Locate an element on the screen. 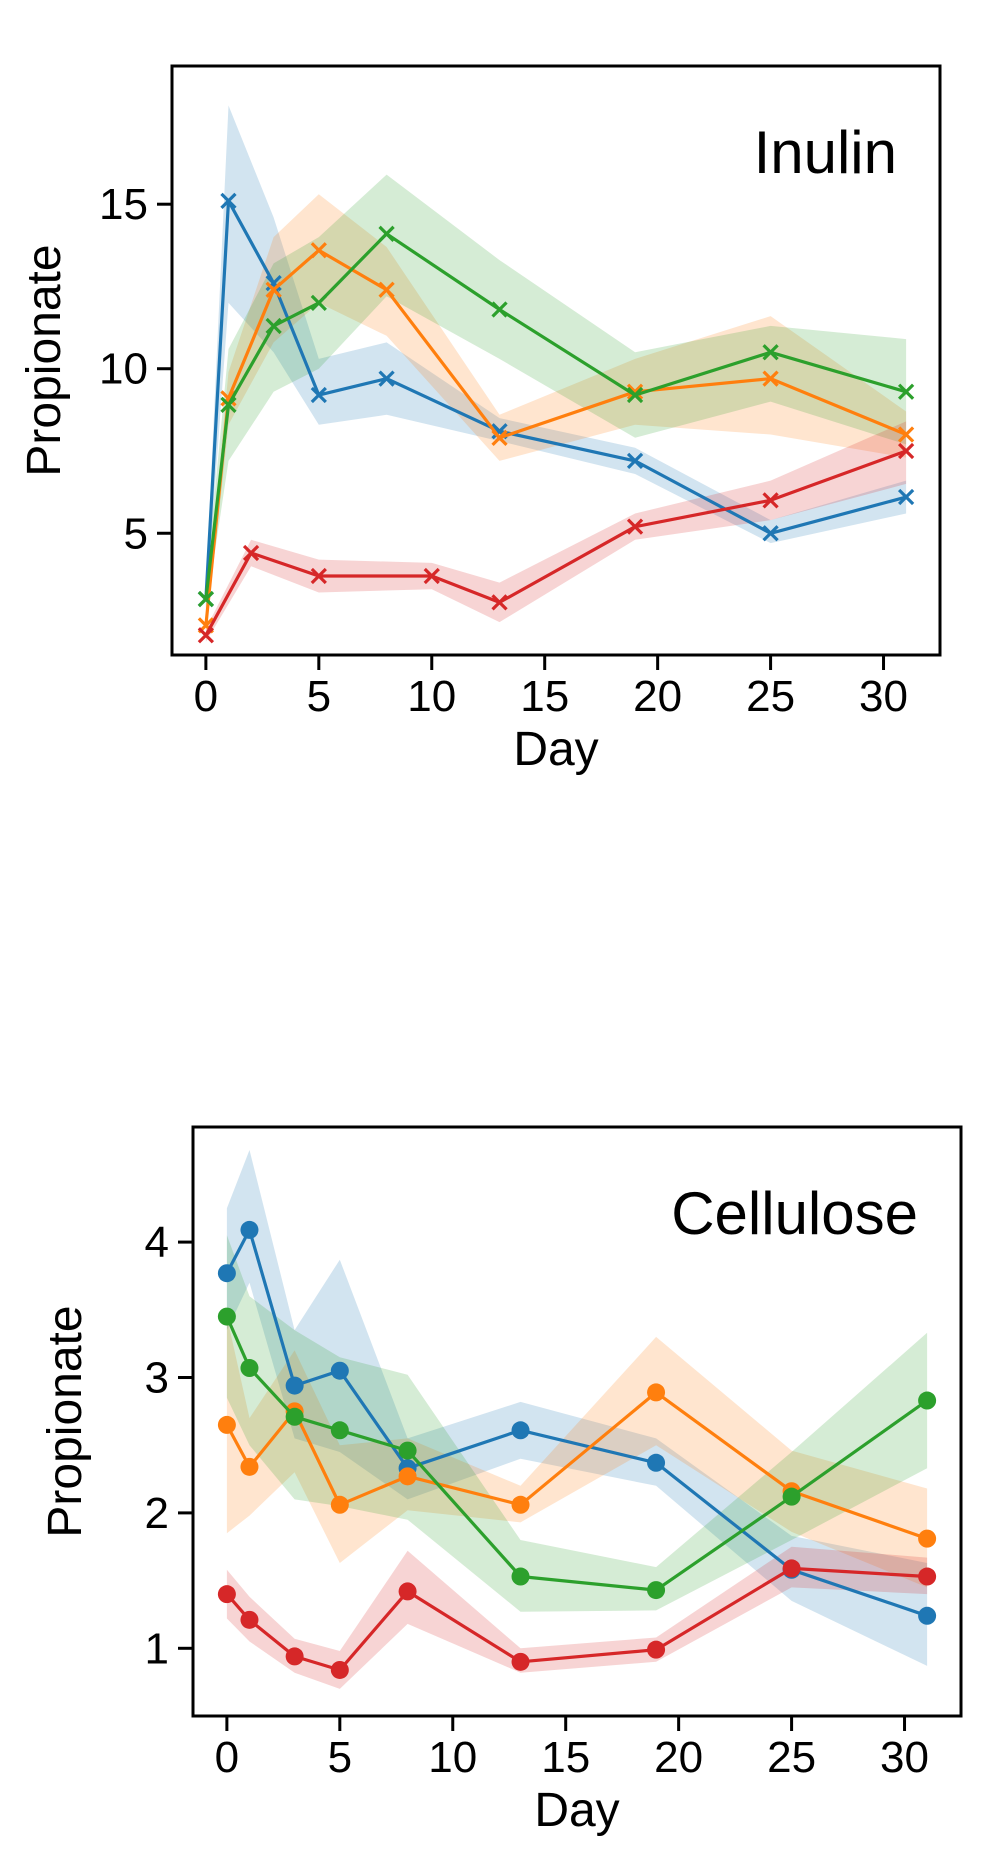 The image size is (984, 1862). cellulose-x-tick-label: 10 is located at coordinates (452, 1757).